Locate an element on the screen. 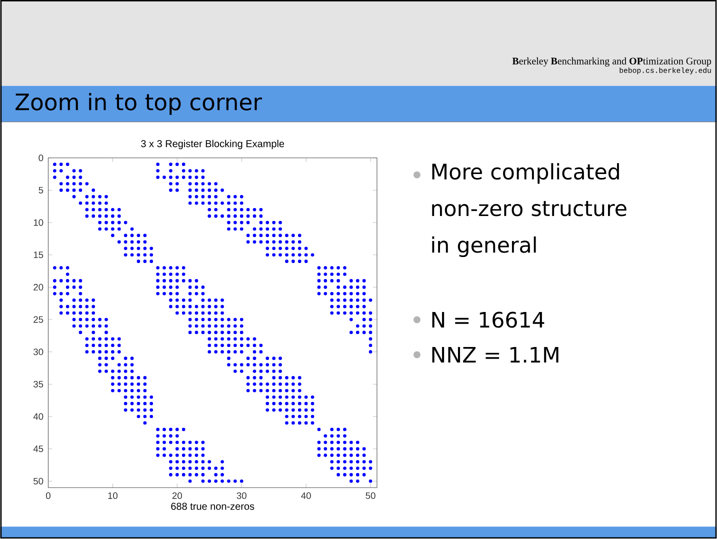  y-tick-label: 20 is located at coordinates (39, 287).